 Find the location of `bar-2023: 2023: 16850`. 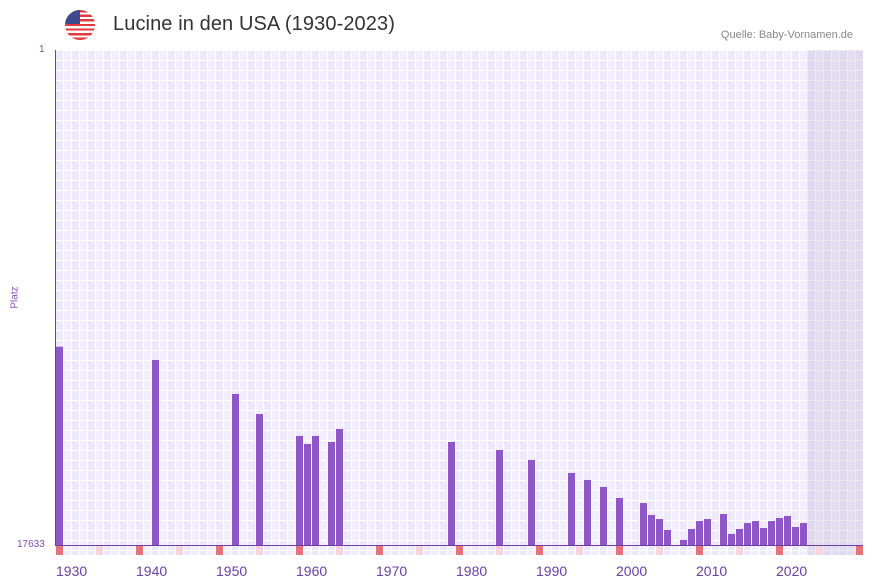

bar-2023: 2023: 16850 is located at coordinates (803, 534).